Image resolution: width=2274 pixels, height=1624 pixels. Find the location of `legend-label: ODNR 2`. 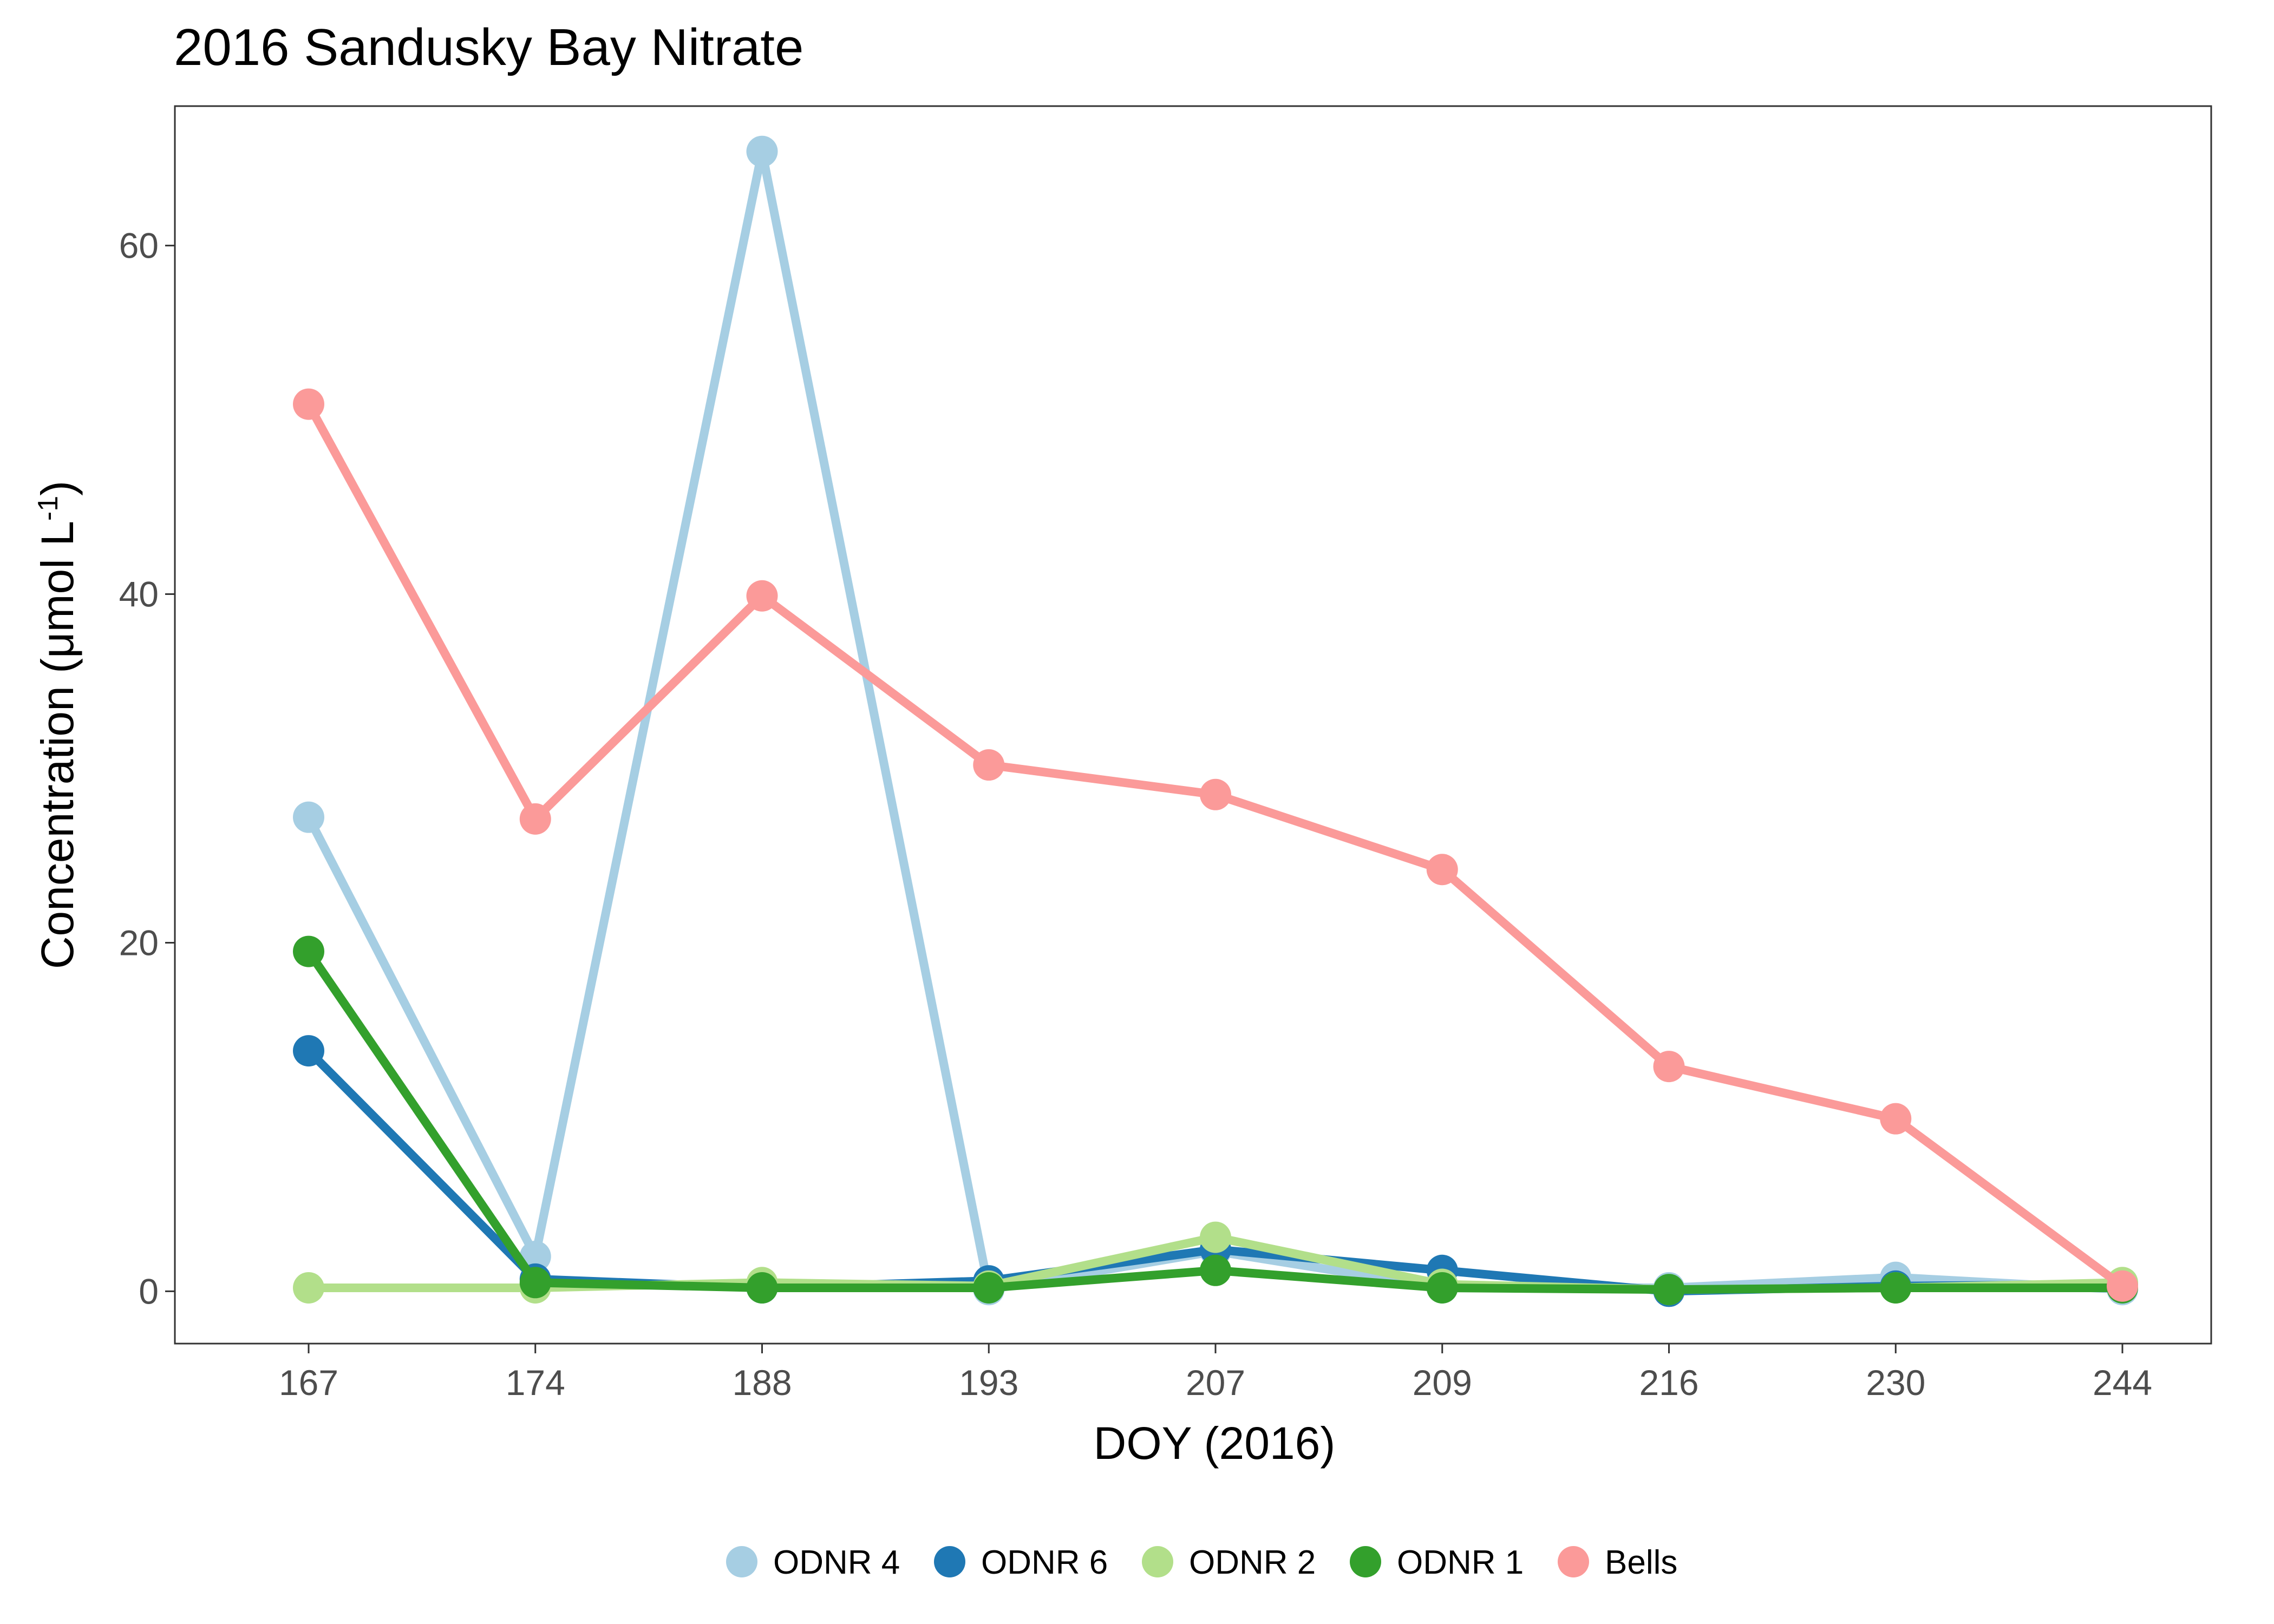

legend-label: ODNR 2 is located at coordinates (1252, 1562).